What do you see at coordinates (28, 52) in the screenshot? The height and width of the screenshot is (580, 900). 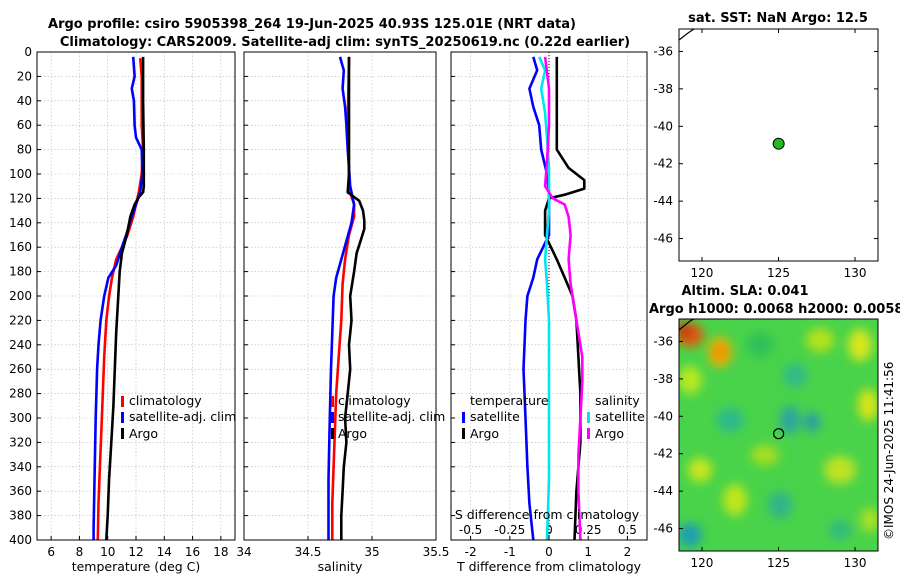 I see `y-tick-label: 0` at bounding box center [28, 52].